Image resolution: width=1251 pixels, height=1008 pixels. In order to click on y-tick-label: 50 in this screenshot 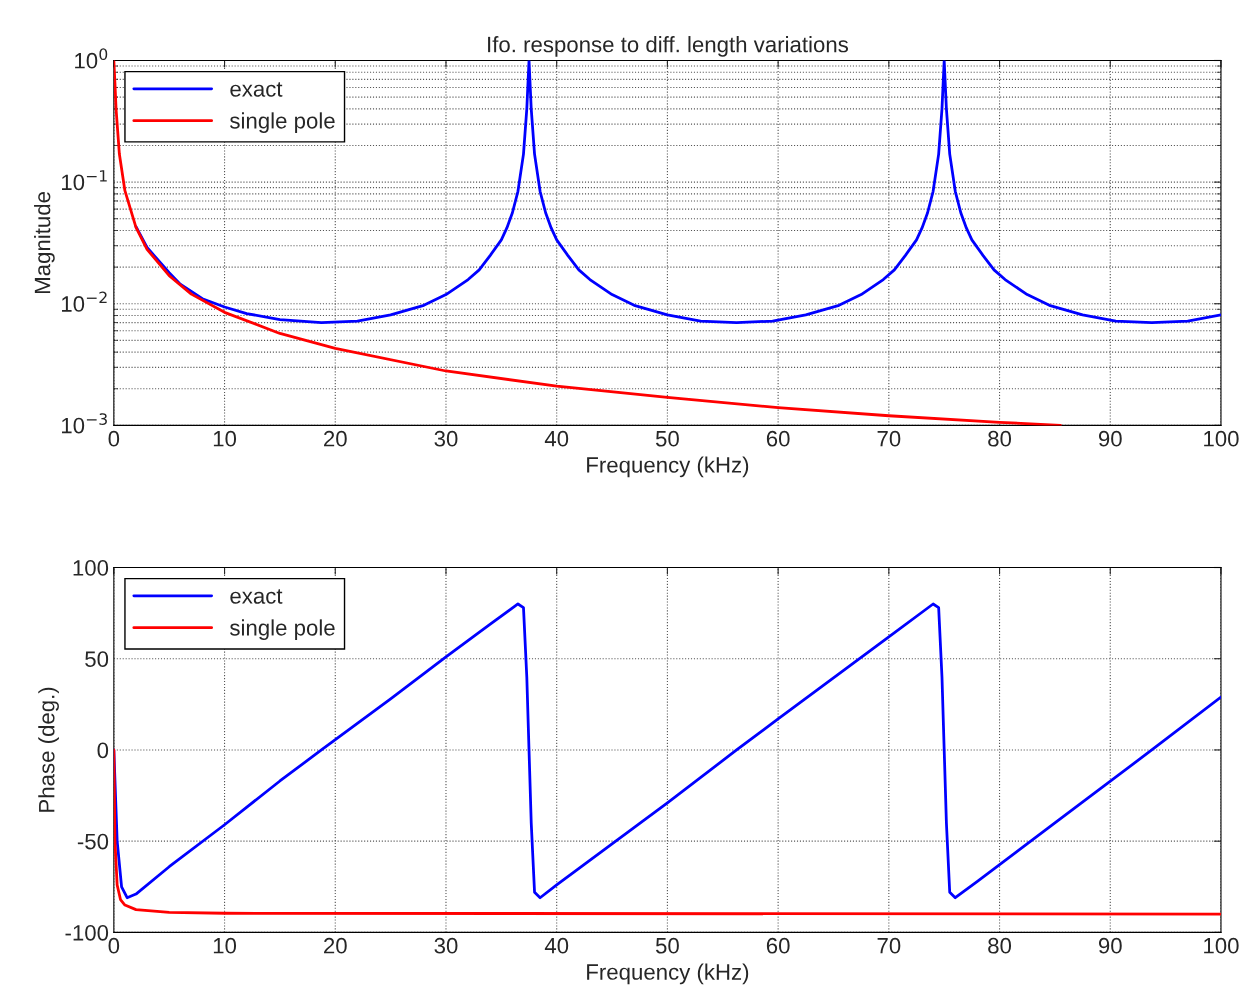, I will do `click(97, 659)`.